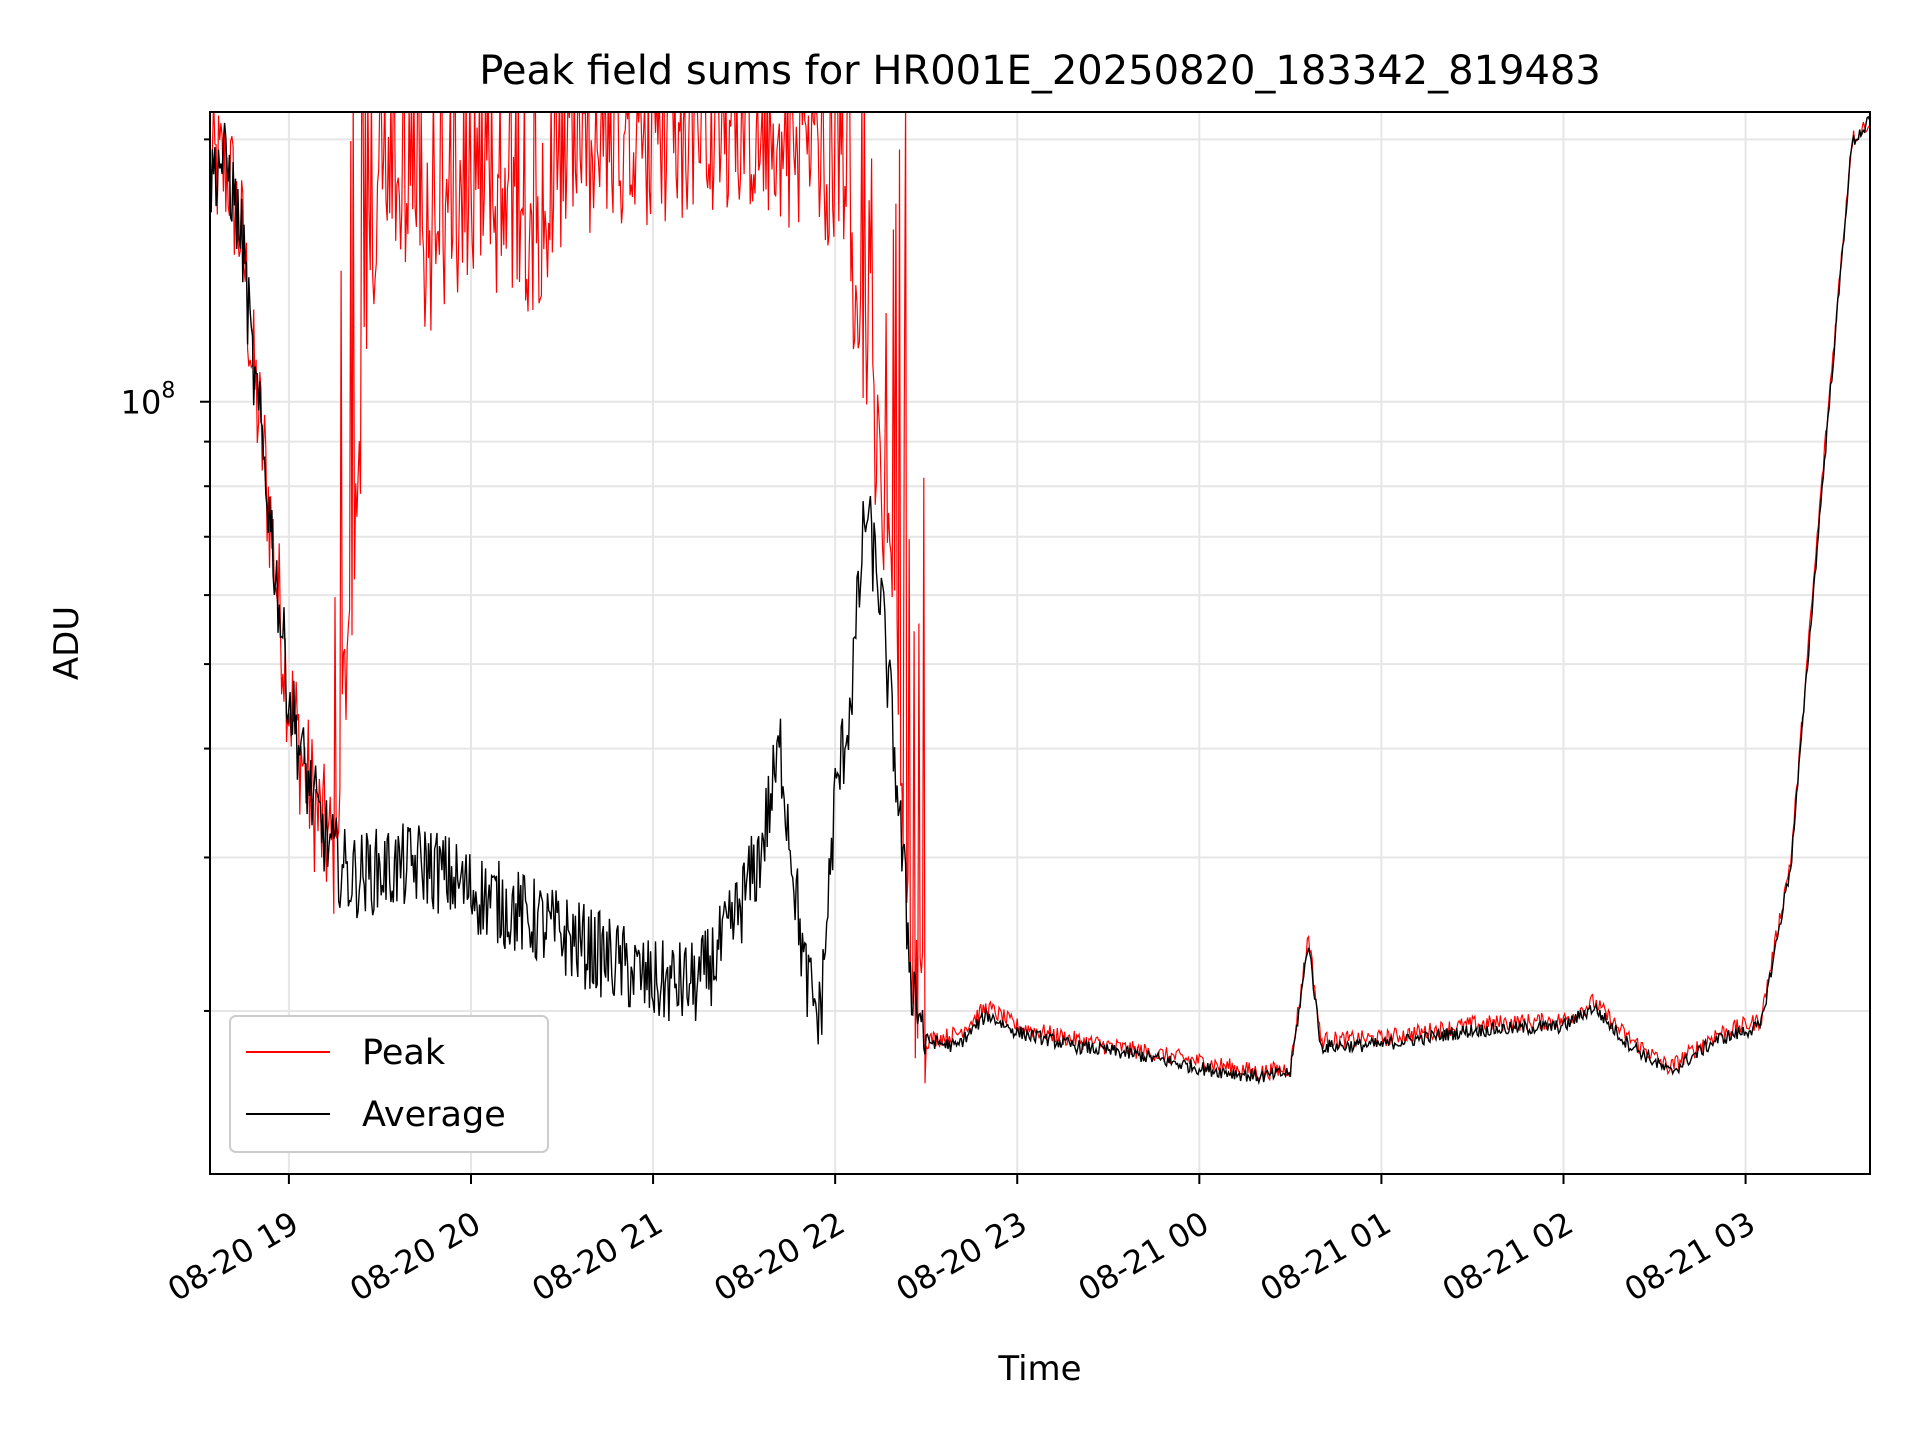  I want to click on legend: Peak Average, so click(389, 1084).